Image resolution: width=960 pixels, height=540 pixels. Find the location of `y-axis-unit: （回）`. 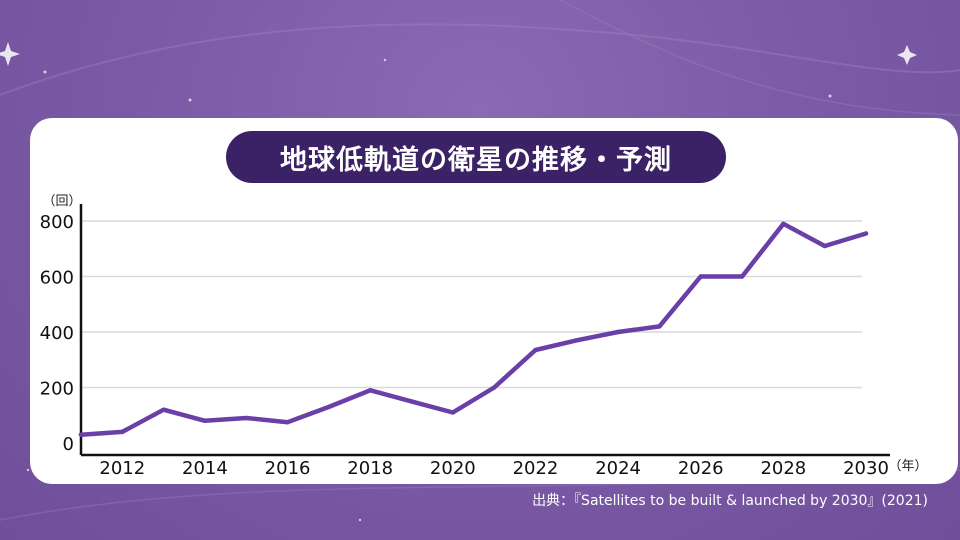

y-axis-unit: （回） is located at coordinates (61, 201).